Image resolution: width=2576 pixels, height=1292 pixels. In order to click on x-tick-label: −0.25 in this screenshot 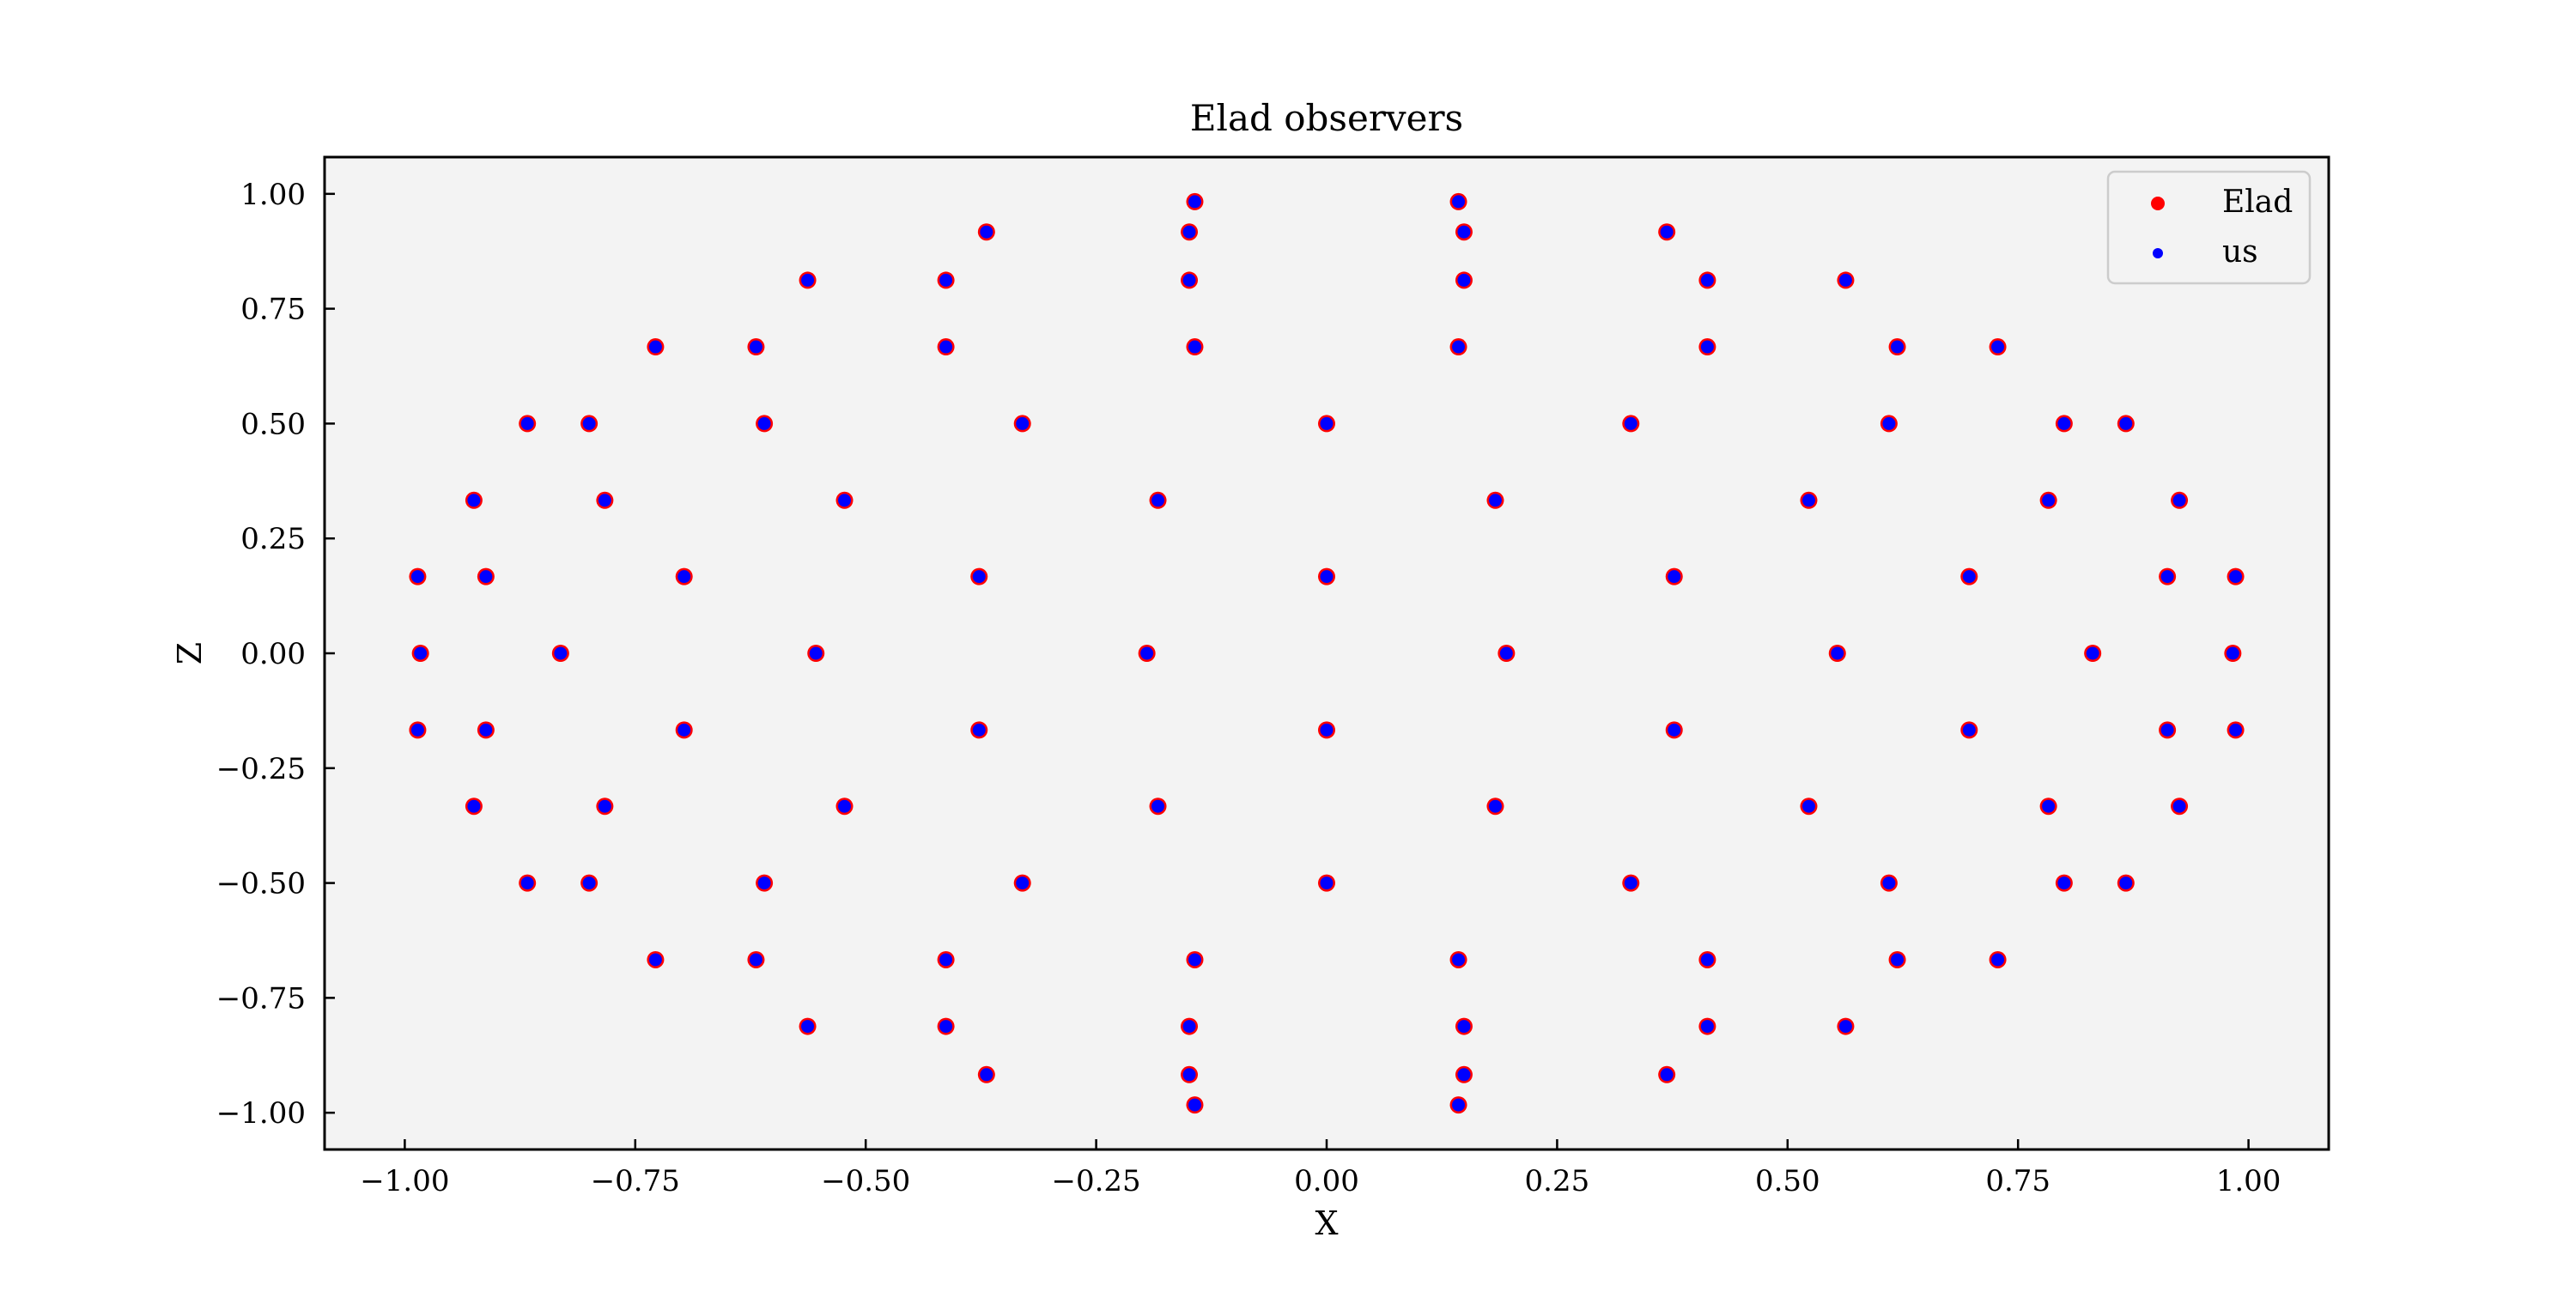, I will do `click(1096, 1181)`.